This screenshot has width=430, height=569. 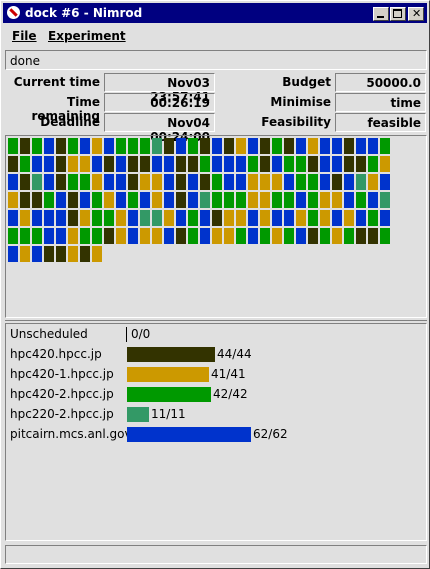 I want to click on info-label: Budget, so click(x=306, y=82).